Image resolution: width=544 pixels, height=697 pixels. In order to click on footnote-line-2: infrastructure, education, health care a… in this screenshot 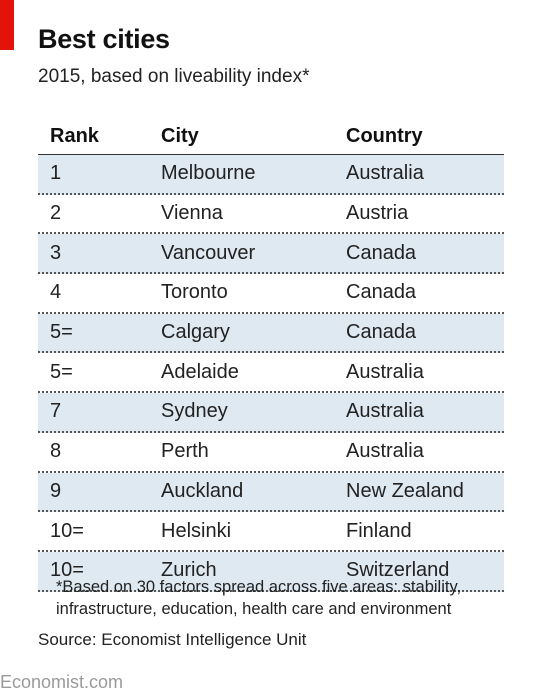, I will do `click(254, 609)`.